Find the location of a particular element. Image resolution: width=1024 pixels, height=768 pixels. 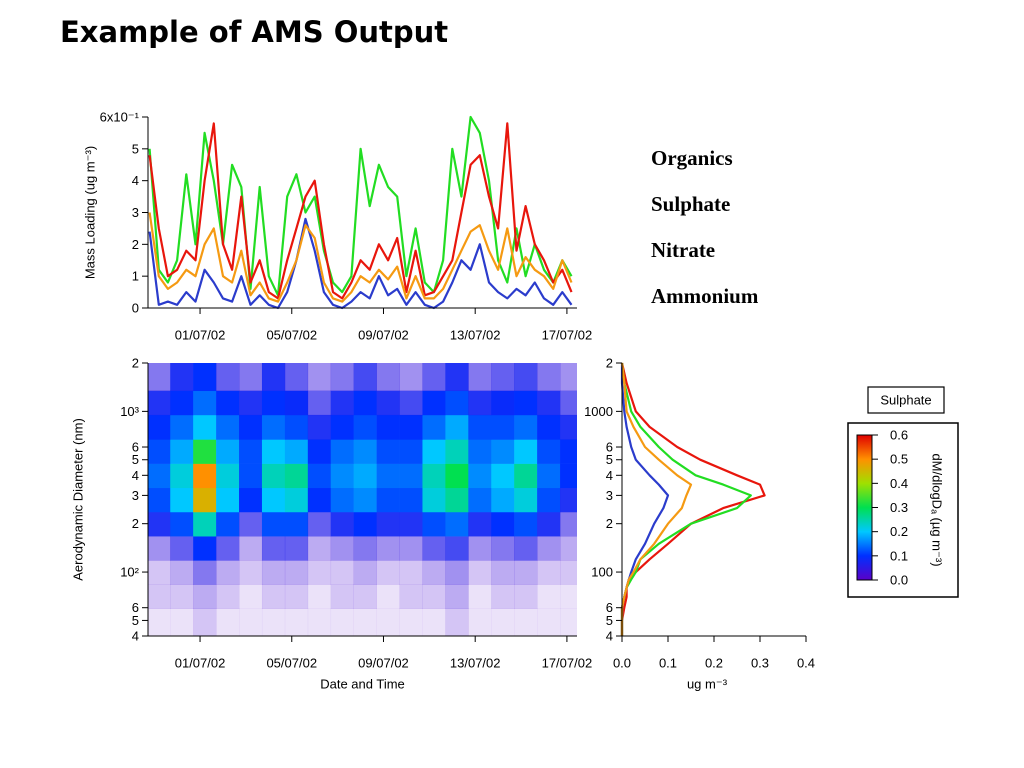

y-tick-label: 2 is located at coordinates (135, 523).